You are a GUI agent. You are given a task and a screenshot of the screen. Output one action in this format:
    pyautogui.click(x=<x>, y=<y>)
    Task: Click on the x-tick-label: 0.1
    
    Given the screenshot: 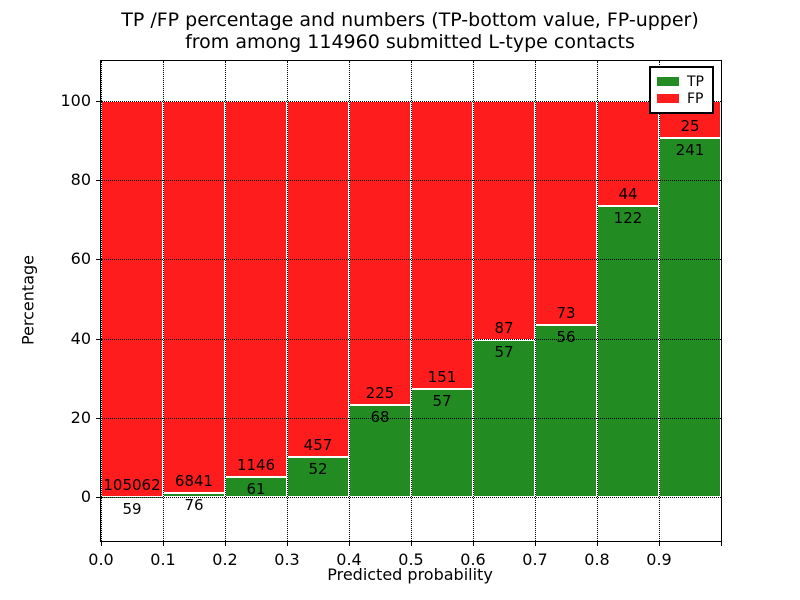 What is the action you would take?
    pyautogui.click(x=163, y=559)
    